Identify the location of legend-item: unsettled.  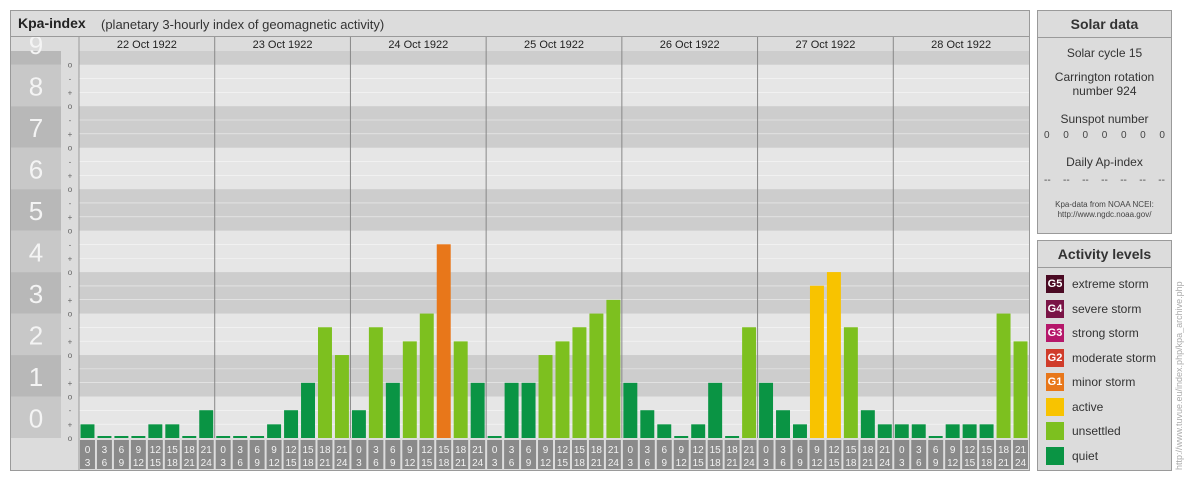
(1083, 431).